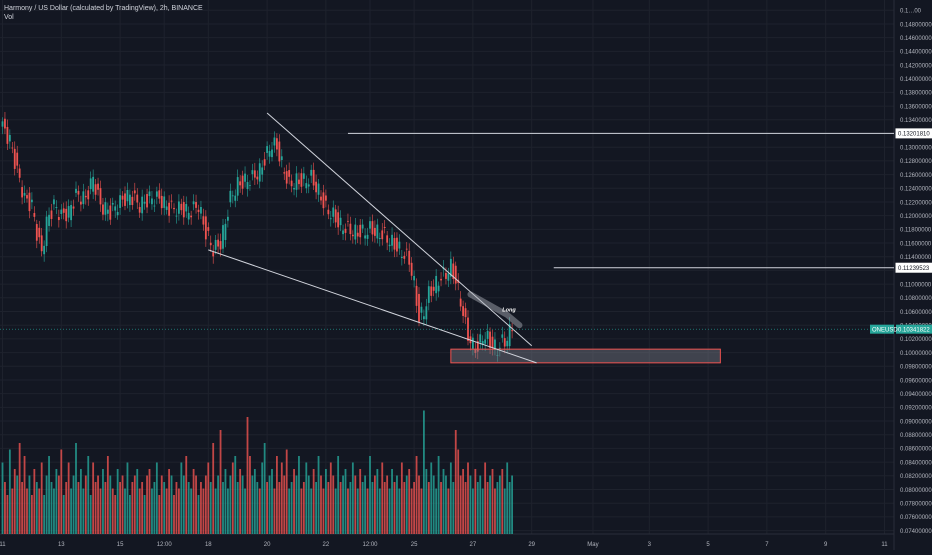 This screenshot has height=555, width=932. I want to click on y-tick-label: 0.07400000, so click(916, 532).